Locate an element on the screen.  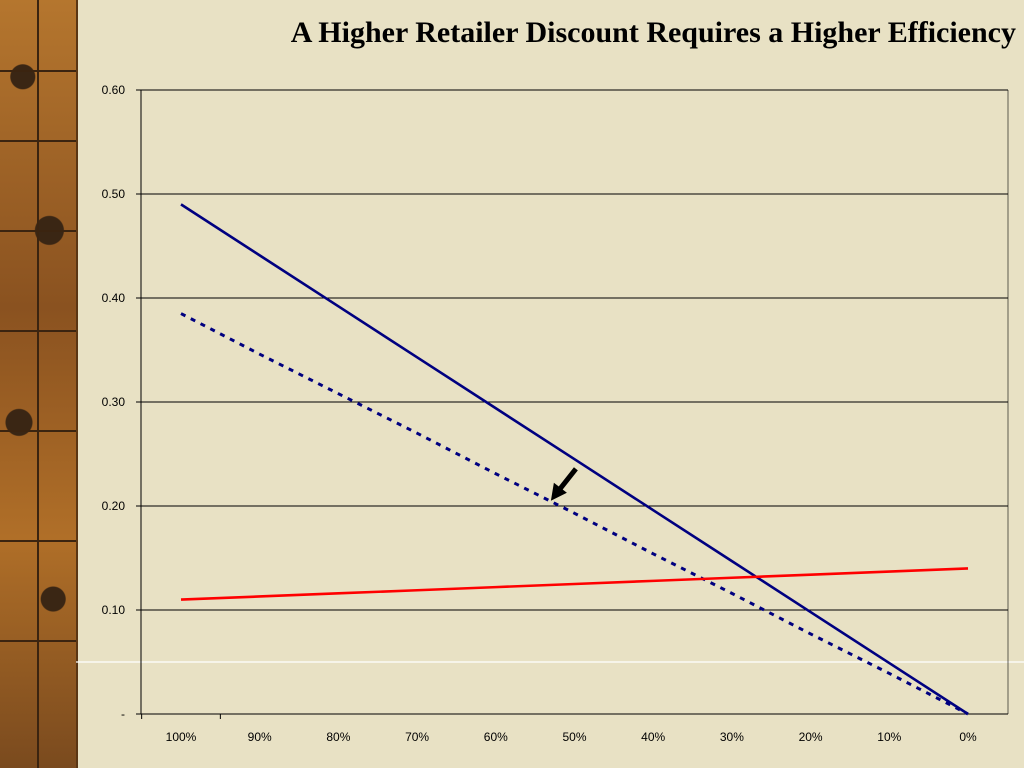
y-tick-label: 0.60 is located at coordinates (114, 90).